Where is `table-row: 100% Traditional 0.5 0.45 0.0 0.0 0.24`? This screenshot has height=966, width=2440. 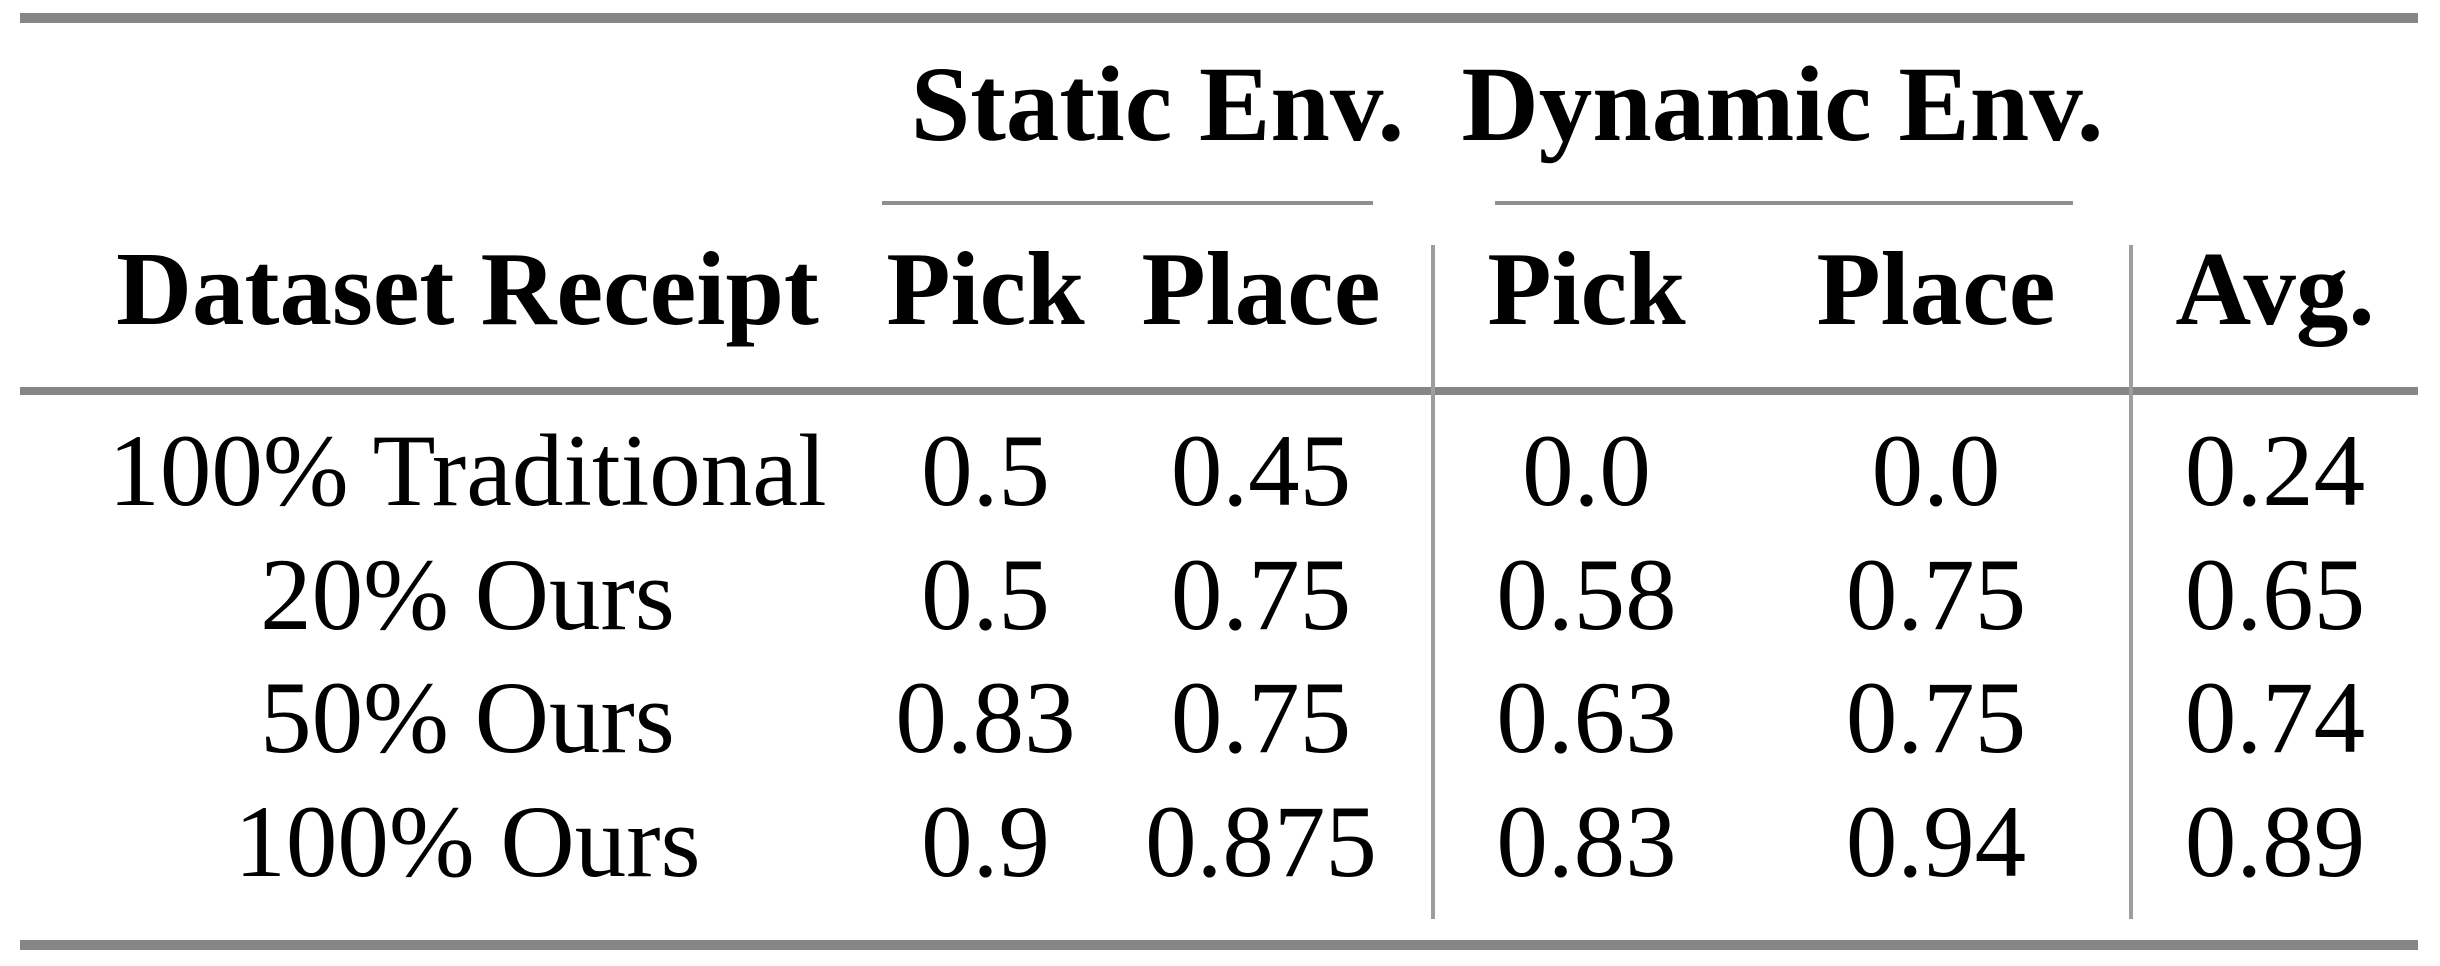 table-row: 100% Traditional 0.5 0.45 0.0 0.0 0.24 is located at coordinates (1219, 471).